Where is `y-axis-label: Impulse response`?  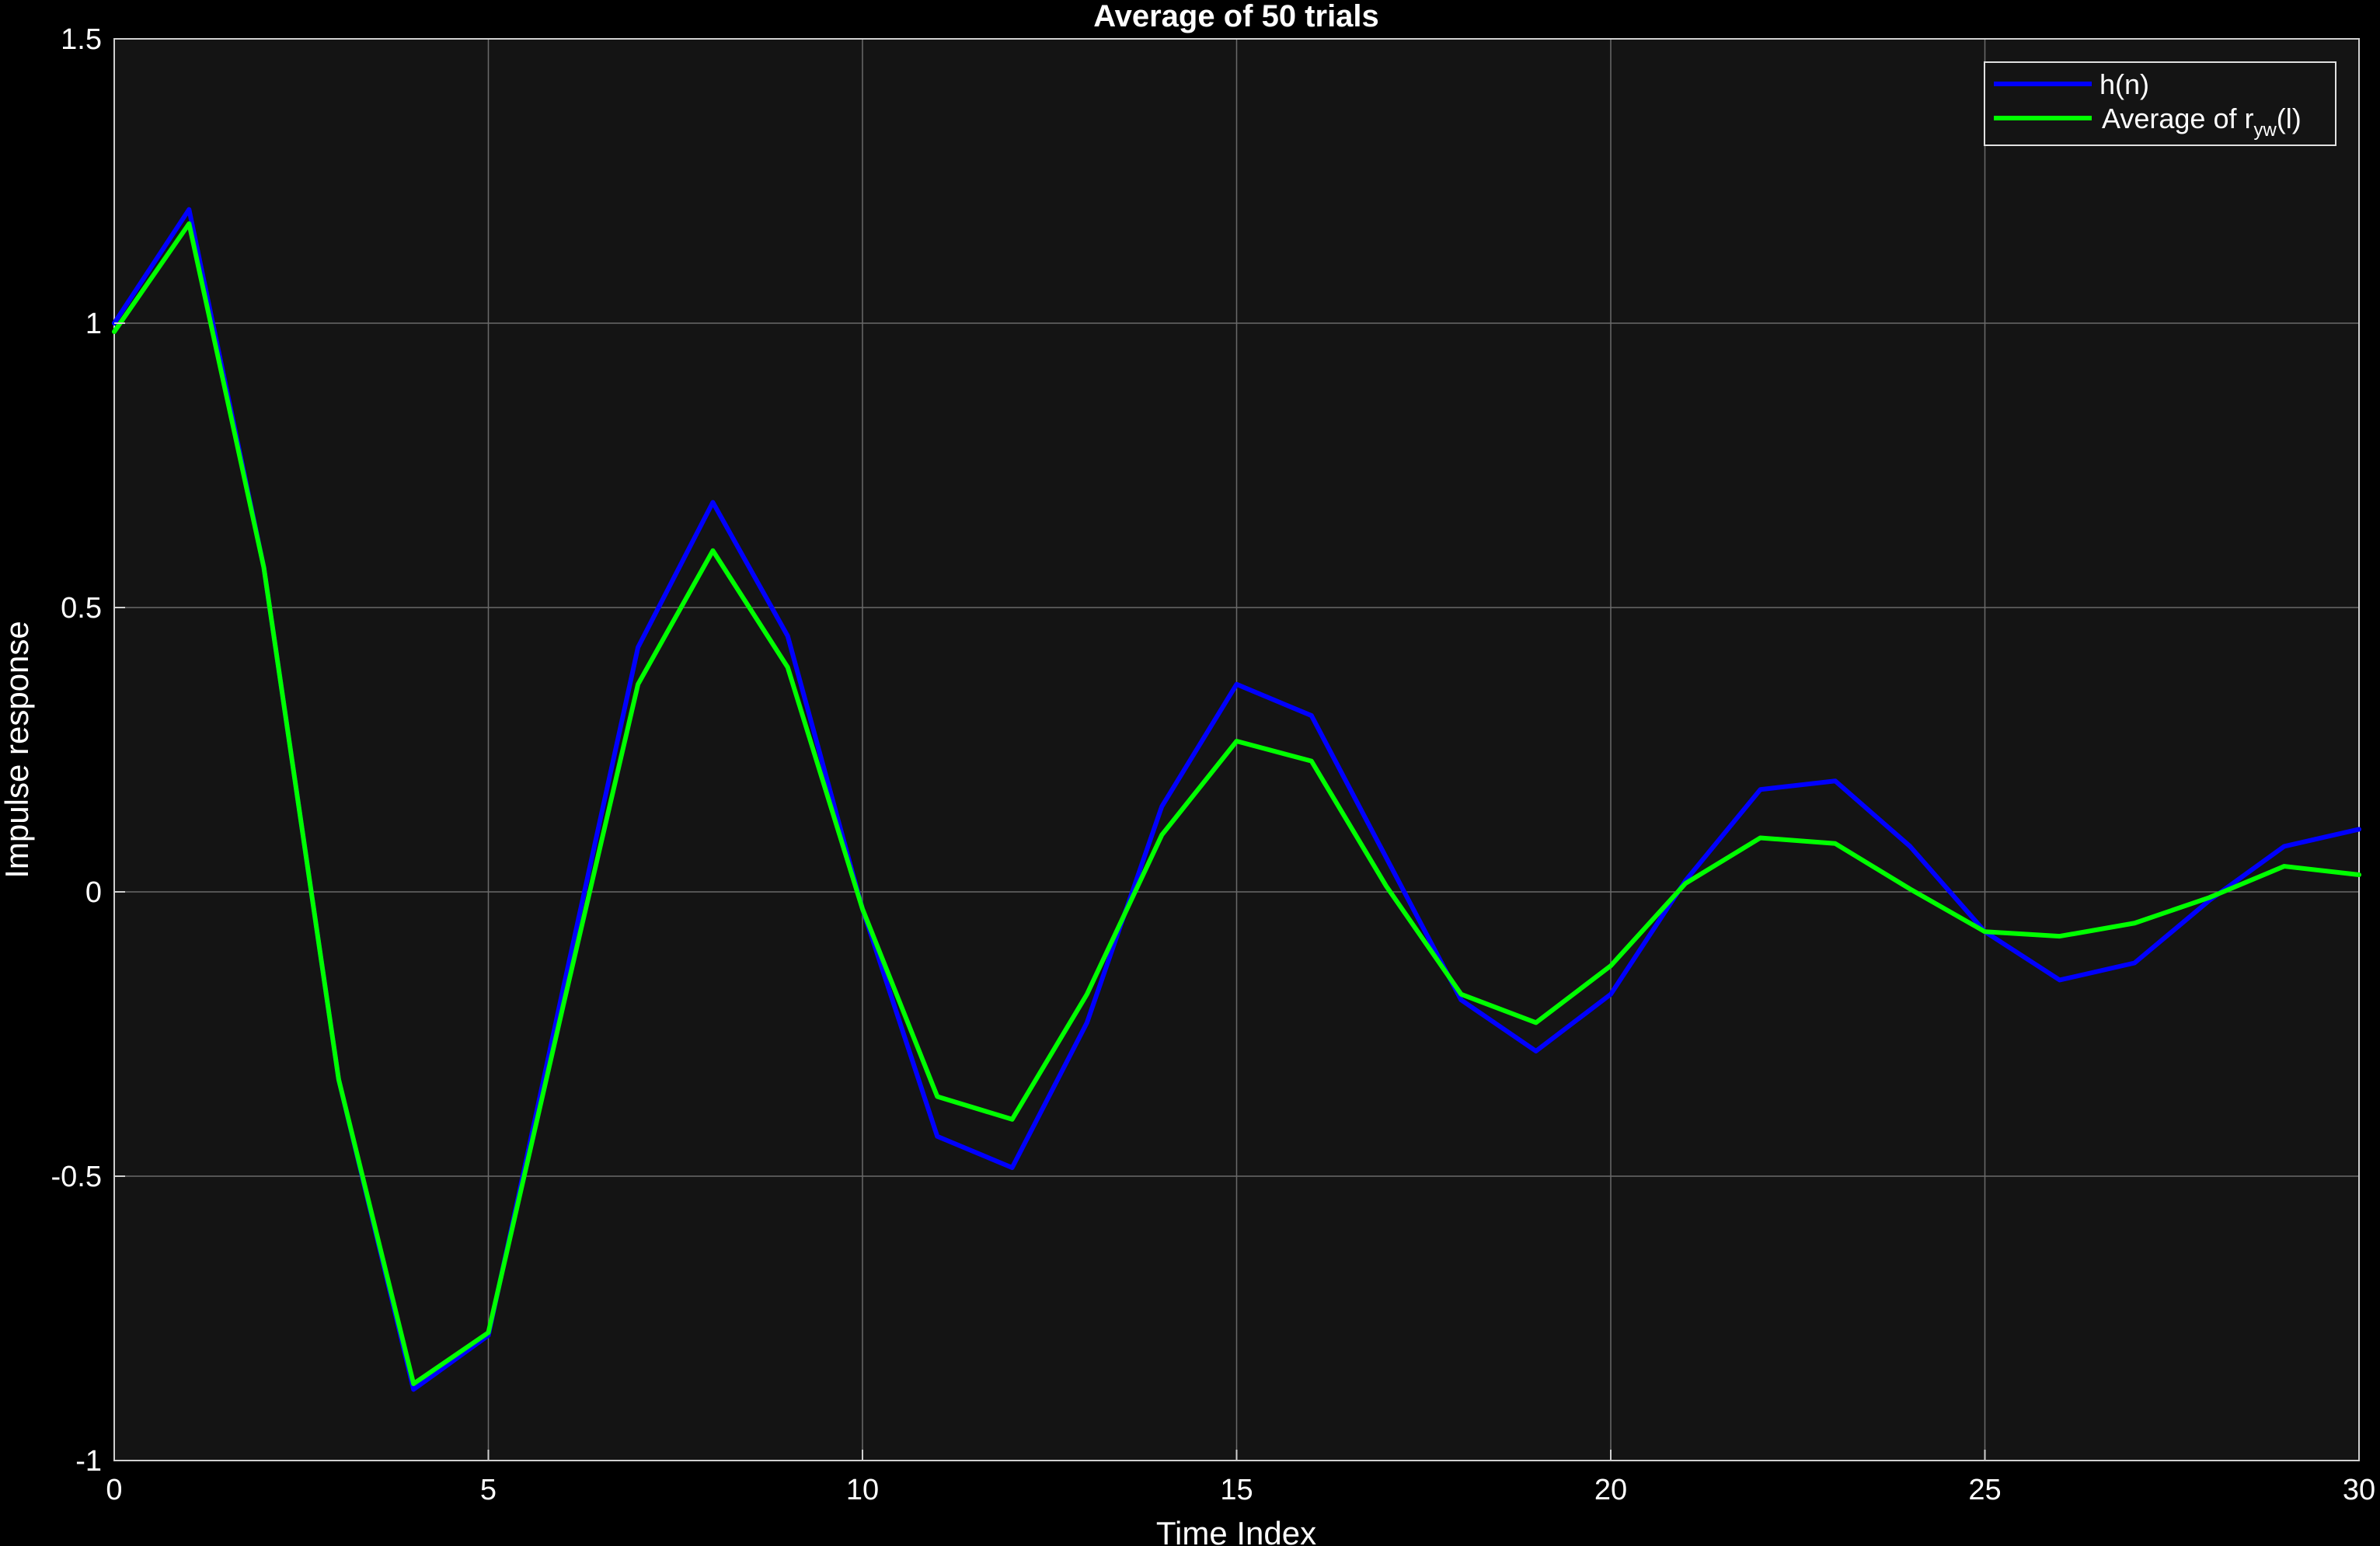
y-axis-label: Impulse response is located at coordinates (17, 750).